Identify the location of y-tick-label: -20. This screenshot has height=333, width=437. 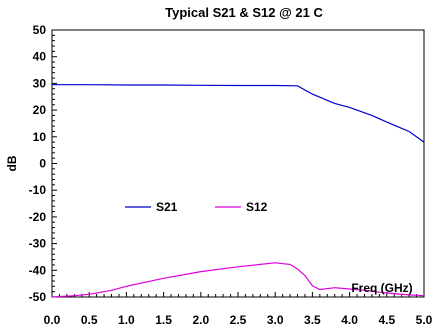
(38, 217).